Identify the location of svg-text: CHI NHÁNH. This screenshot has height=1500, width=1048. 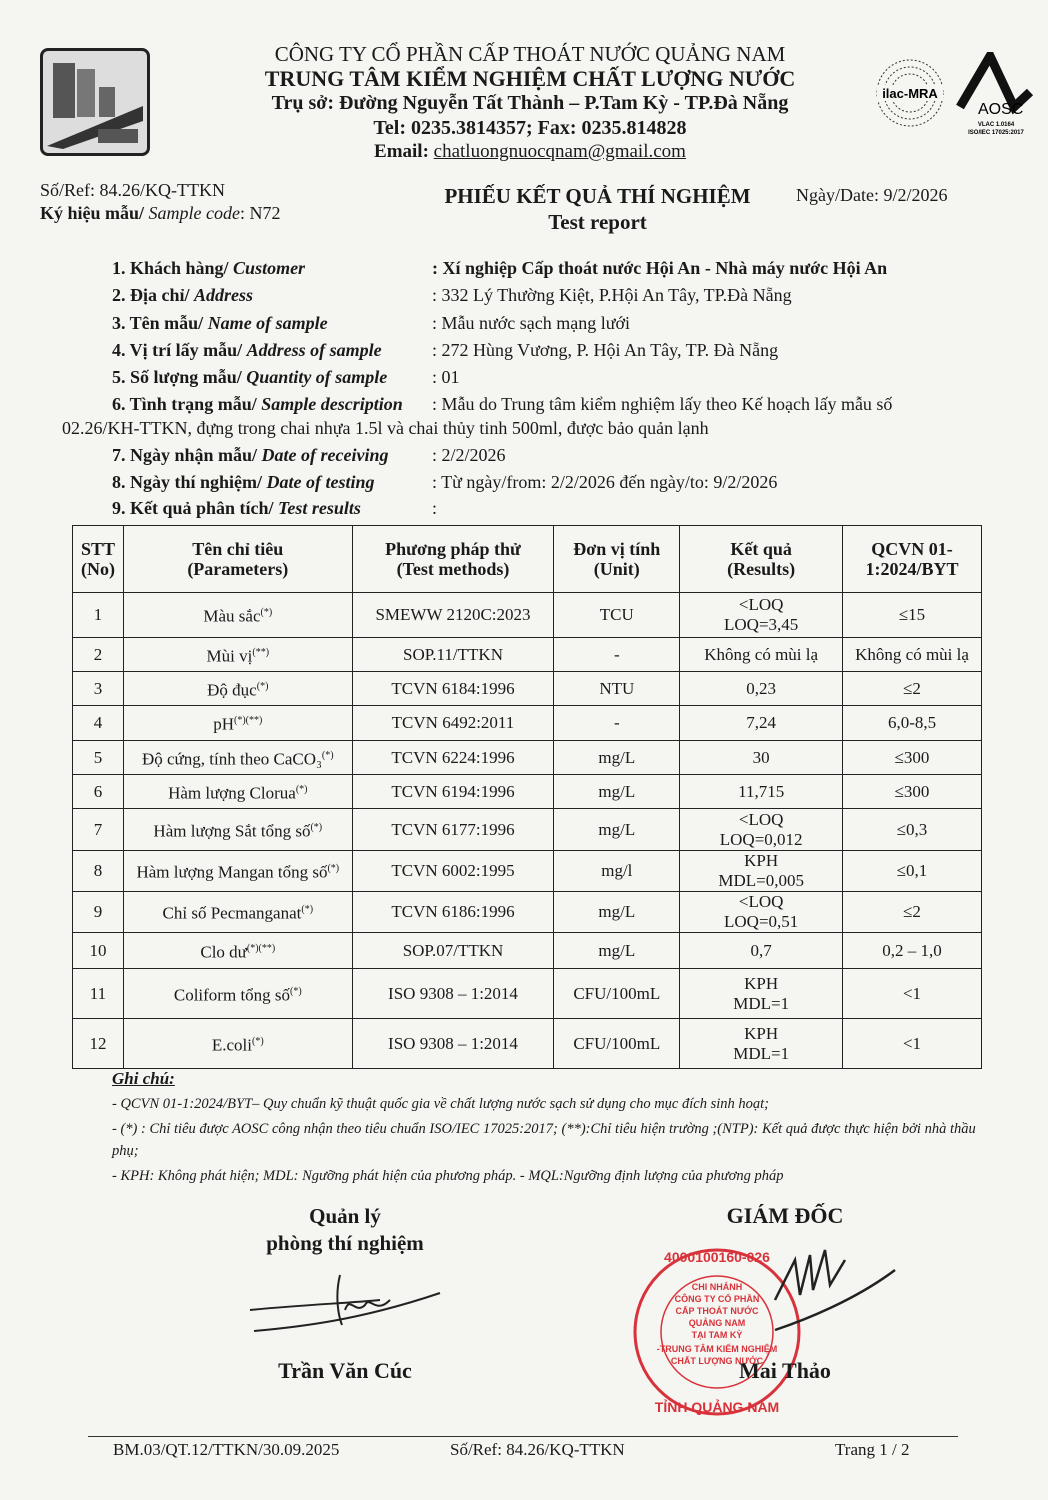
(717, 1287).